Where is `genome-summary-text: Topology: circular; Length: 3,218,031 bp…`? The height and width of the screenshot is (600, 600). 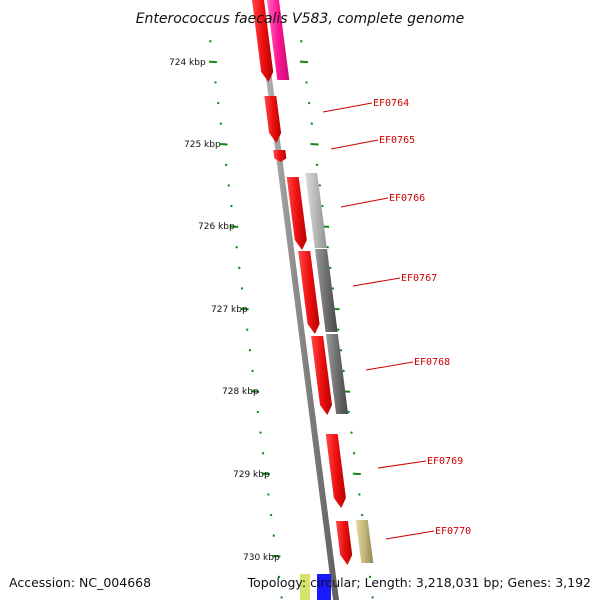 genome-summary-text: Topology: circular; Length: 3,218,031 bp… is located at coordinates (419, 582).